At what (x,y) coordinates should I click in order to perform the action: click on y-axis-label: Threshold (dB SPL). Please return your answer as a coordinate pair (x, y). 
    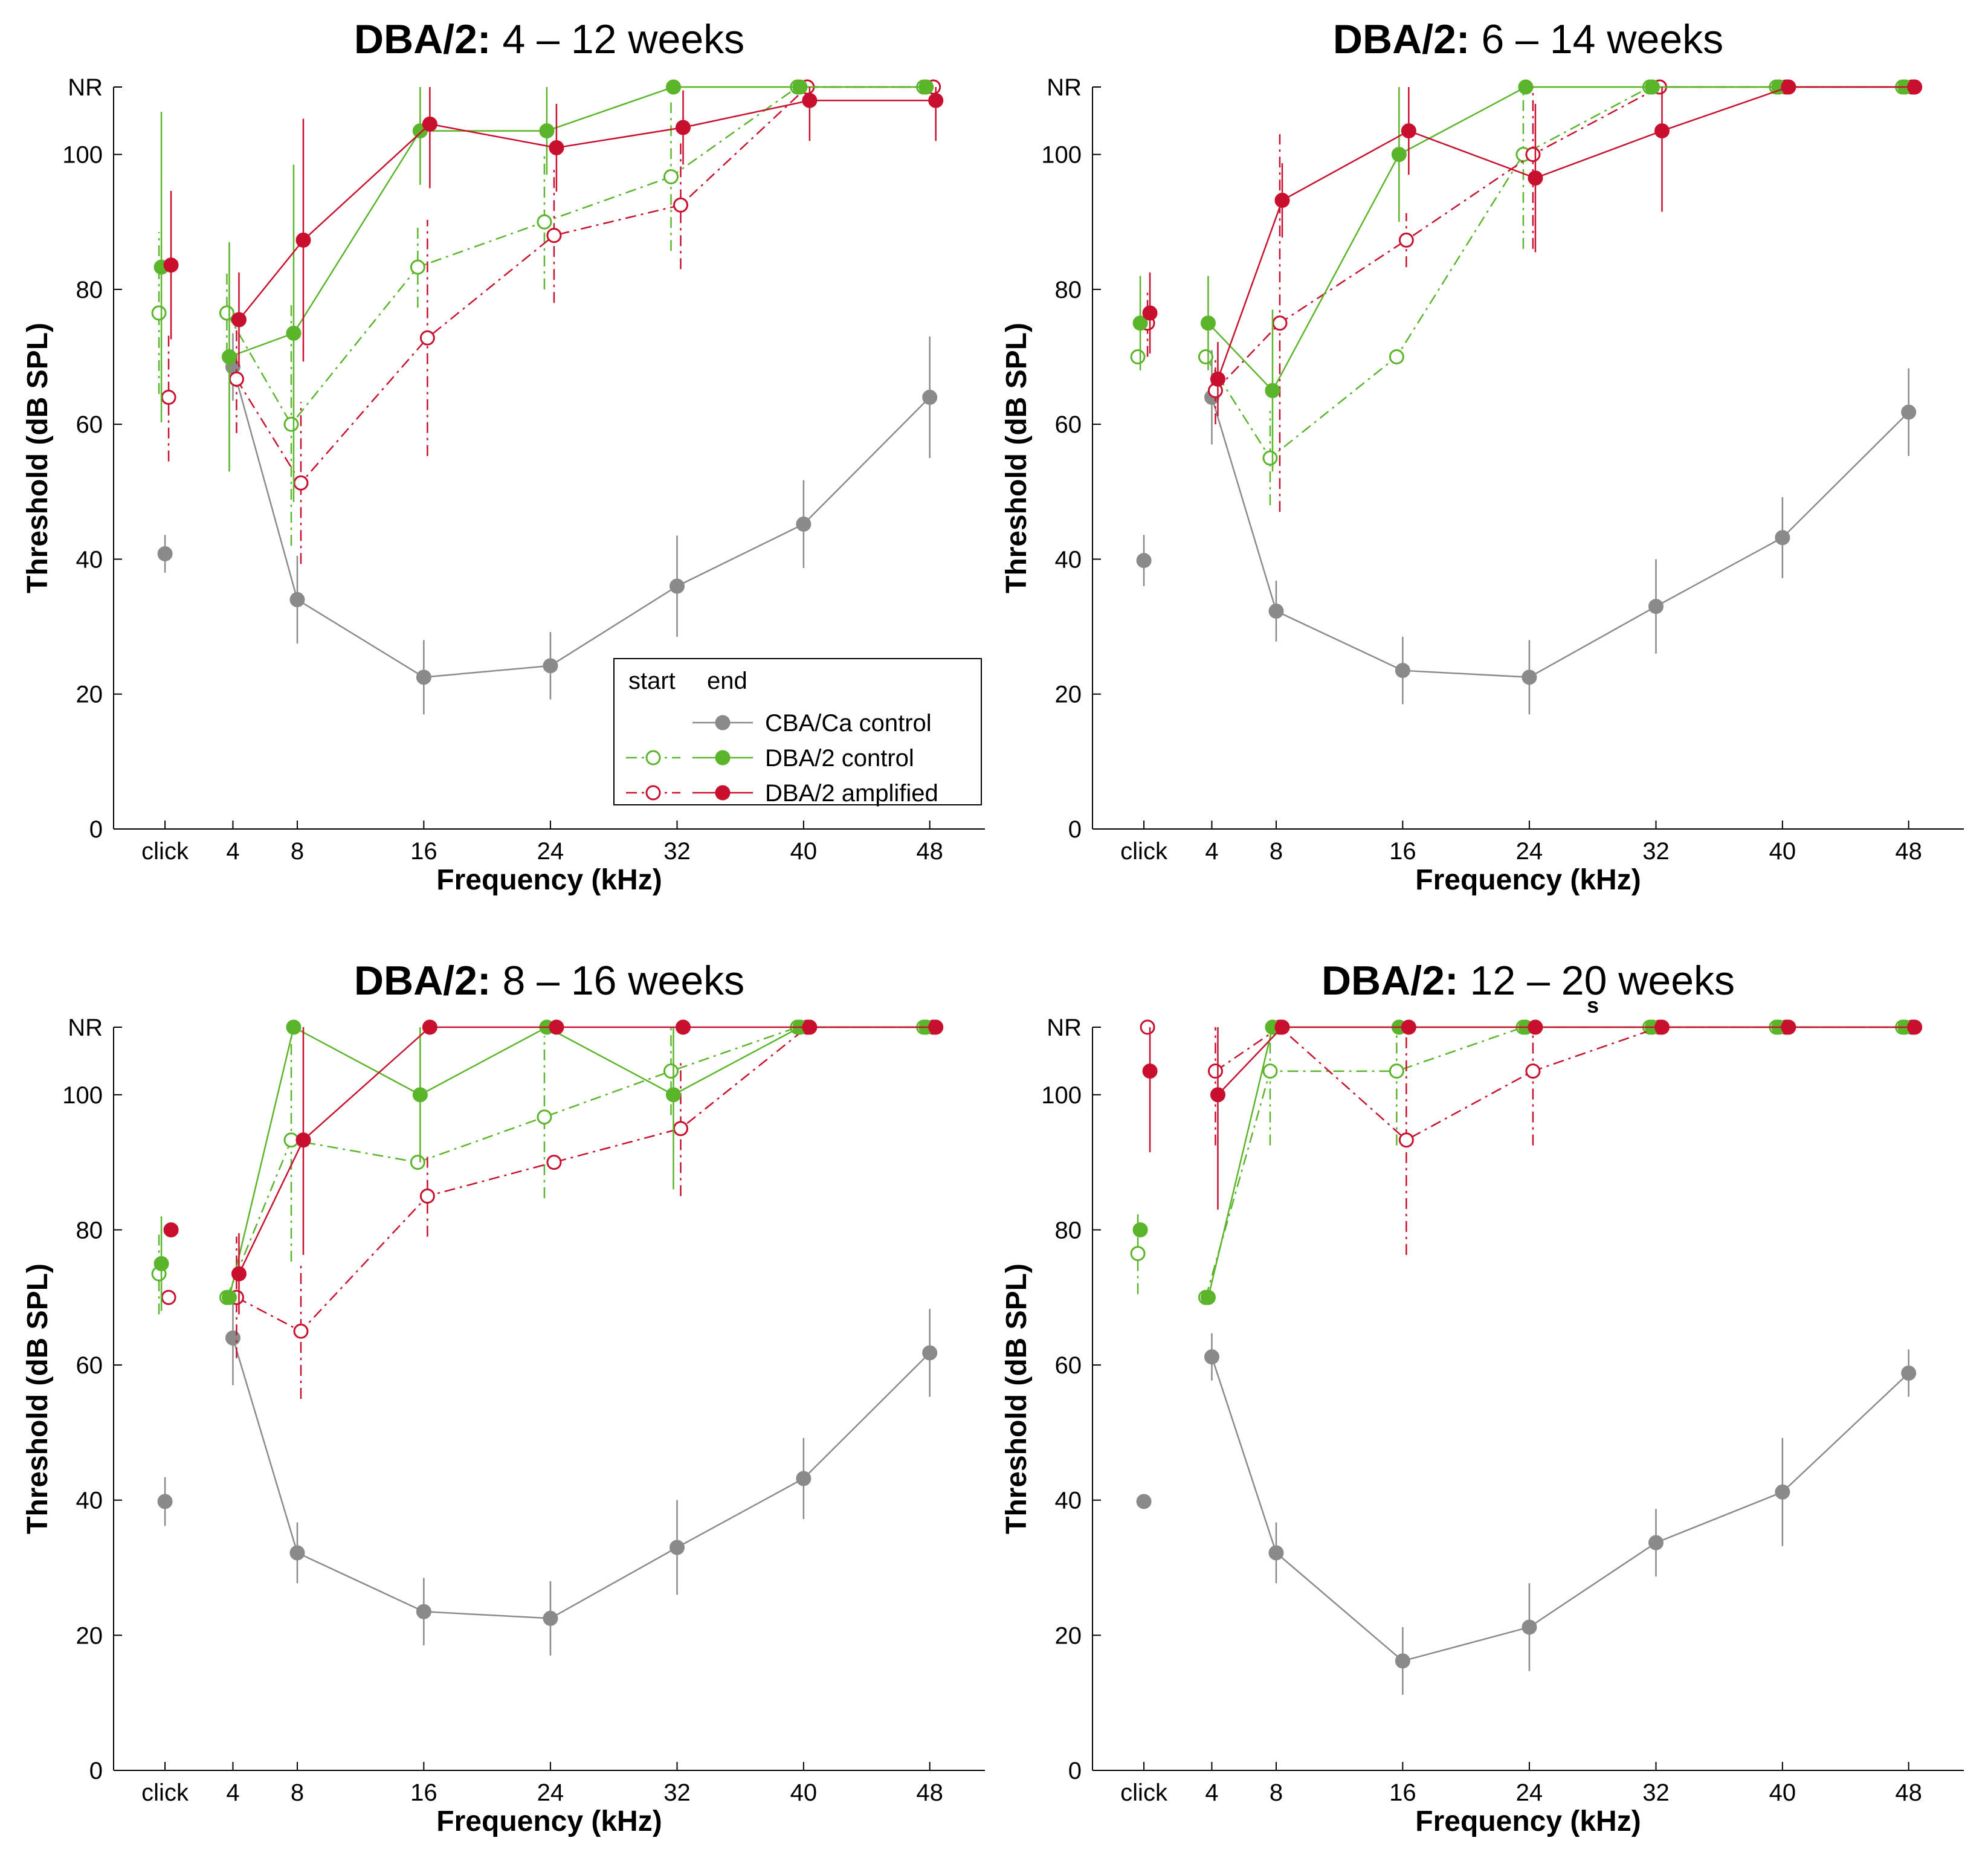
    Looking at the image, I should click on (38, 458).